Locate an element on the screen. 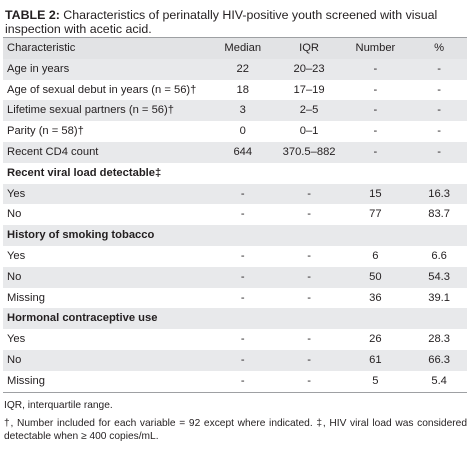  caption-label: TABLE 2: is located at coordinates (32, 15).